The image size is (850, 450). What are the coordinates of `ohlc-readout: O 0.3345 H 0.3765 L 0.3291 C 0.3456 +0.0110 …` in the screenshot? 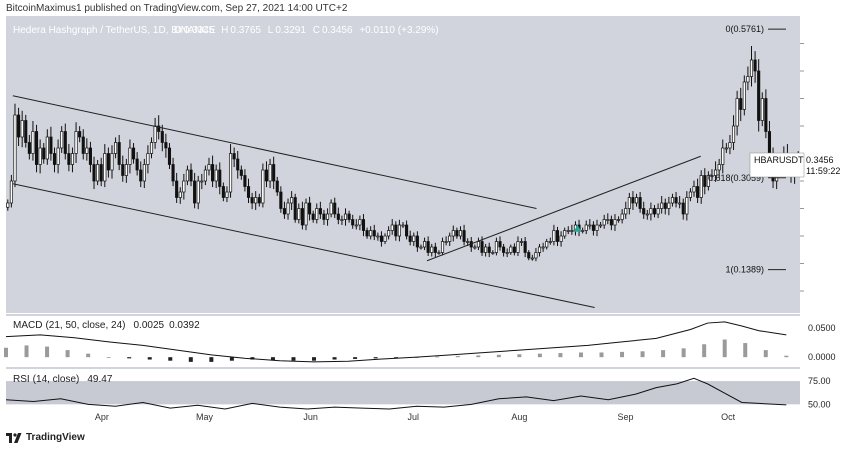 It's located at (306, 30).